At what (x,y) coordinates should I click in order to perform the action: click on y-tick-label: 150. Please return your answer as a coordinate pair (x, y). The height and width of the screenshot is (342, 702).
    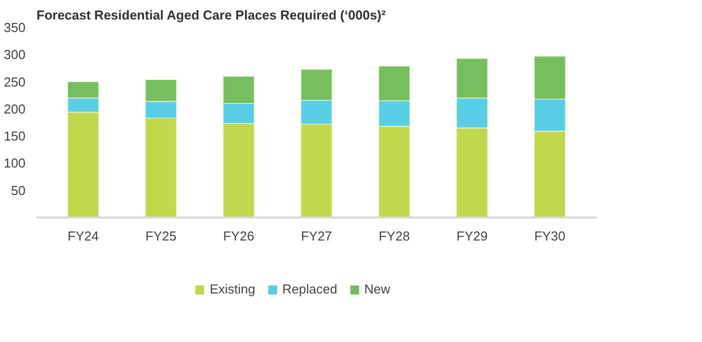
    Looking at the image, I should click on (15, 136).